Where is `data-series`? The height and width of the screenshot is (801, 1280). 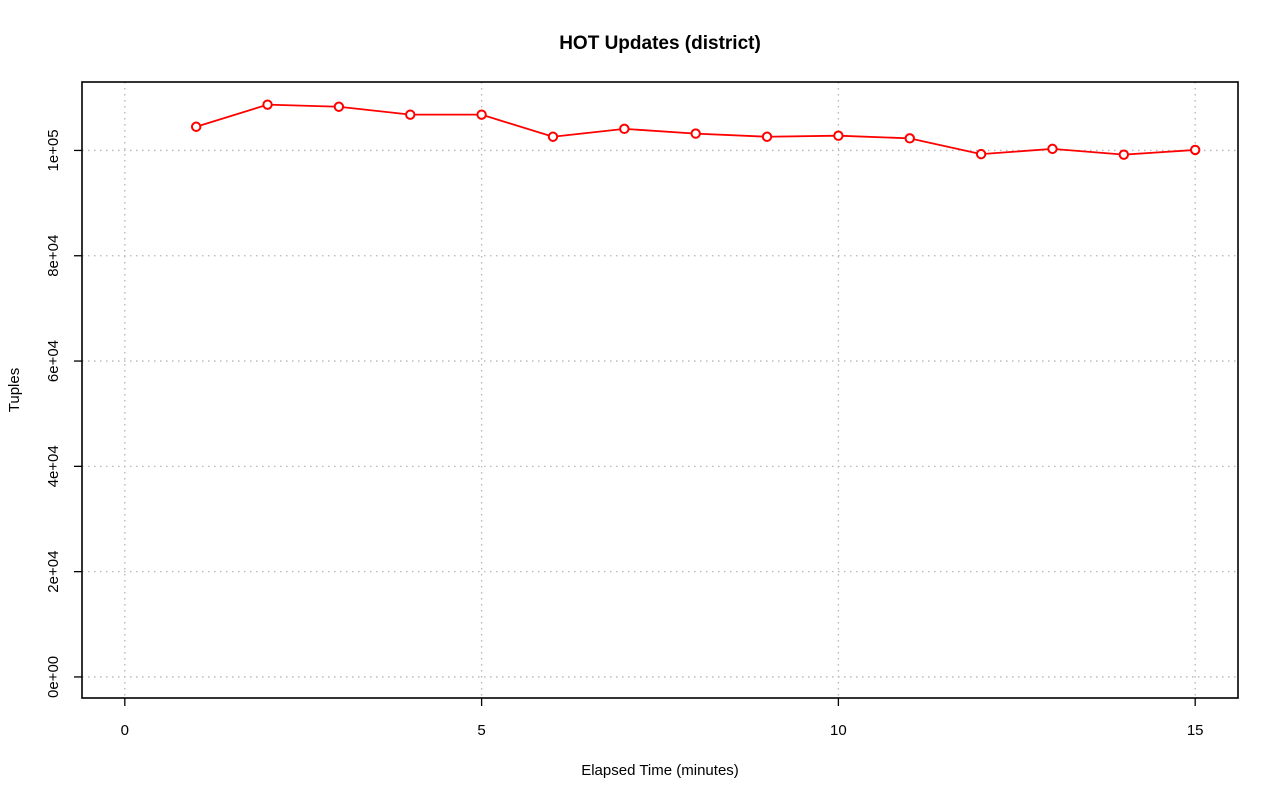 data-series is located at coordinates (695, 129).